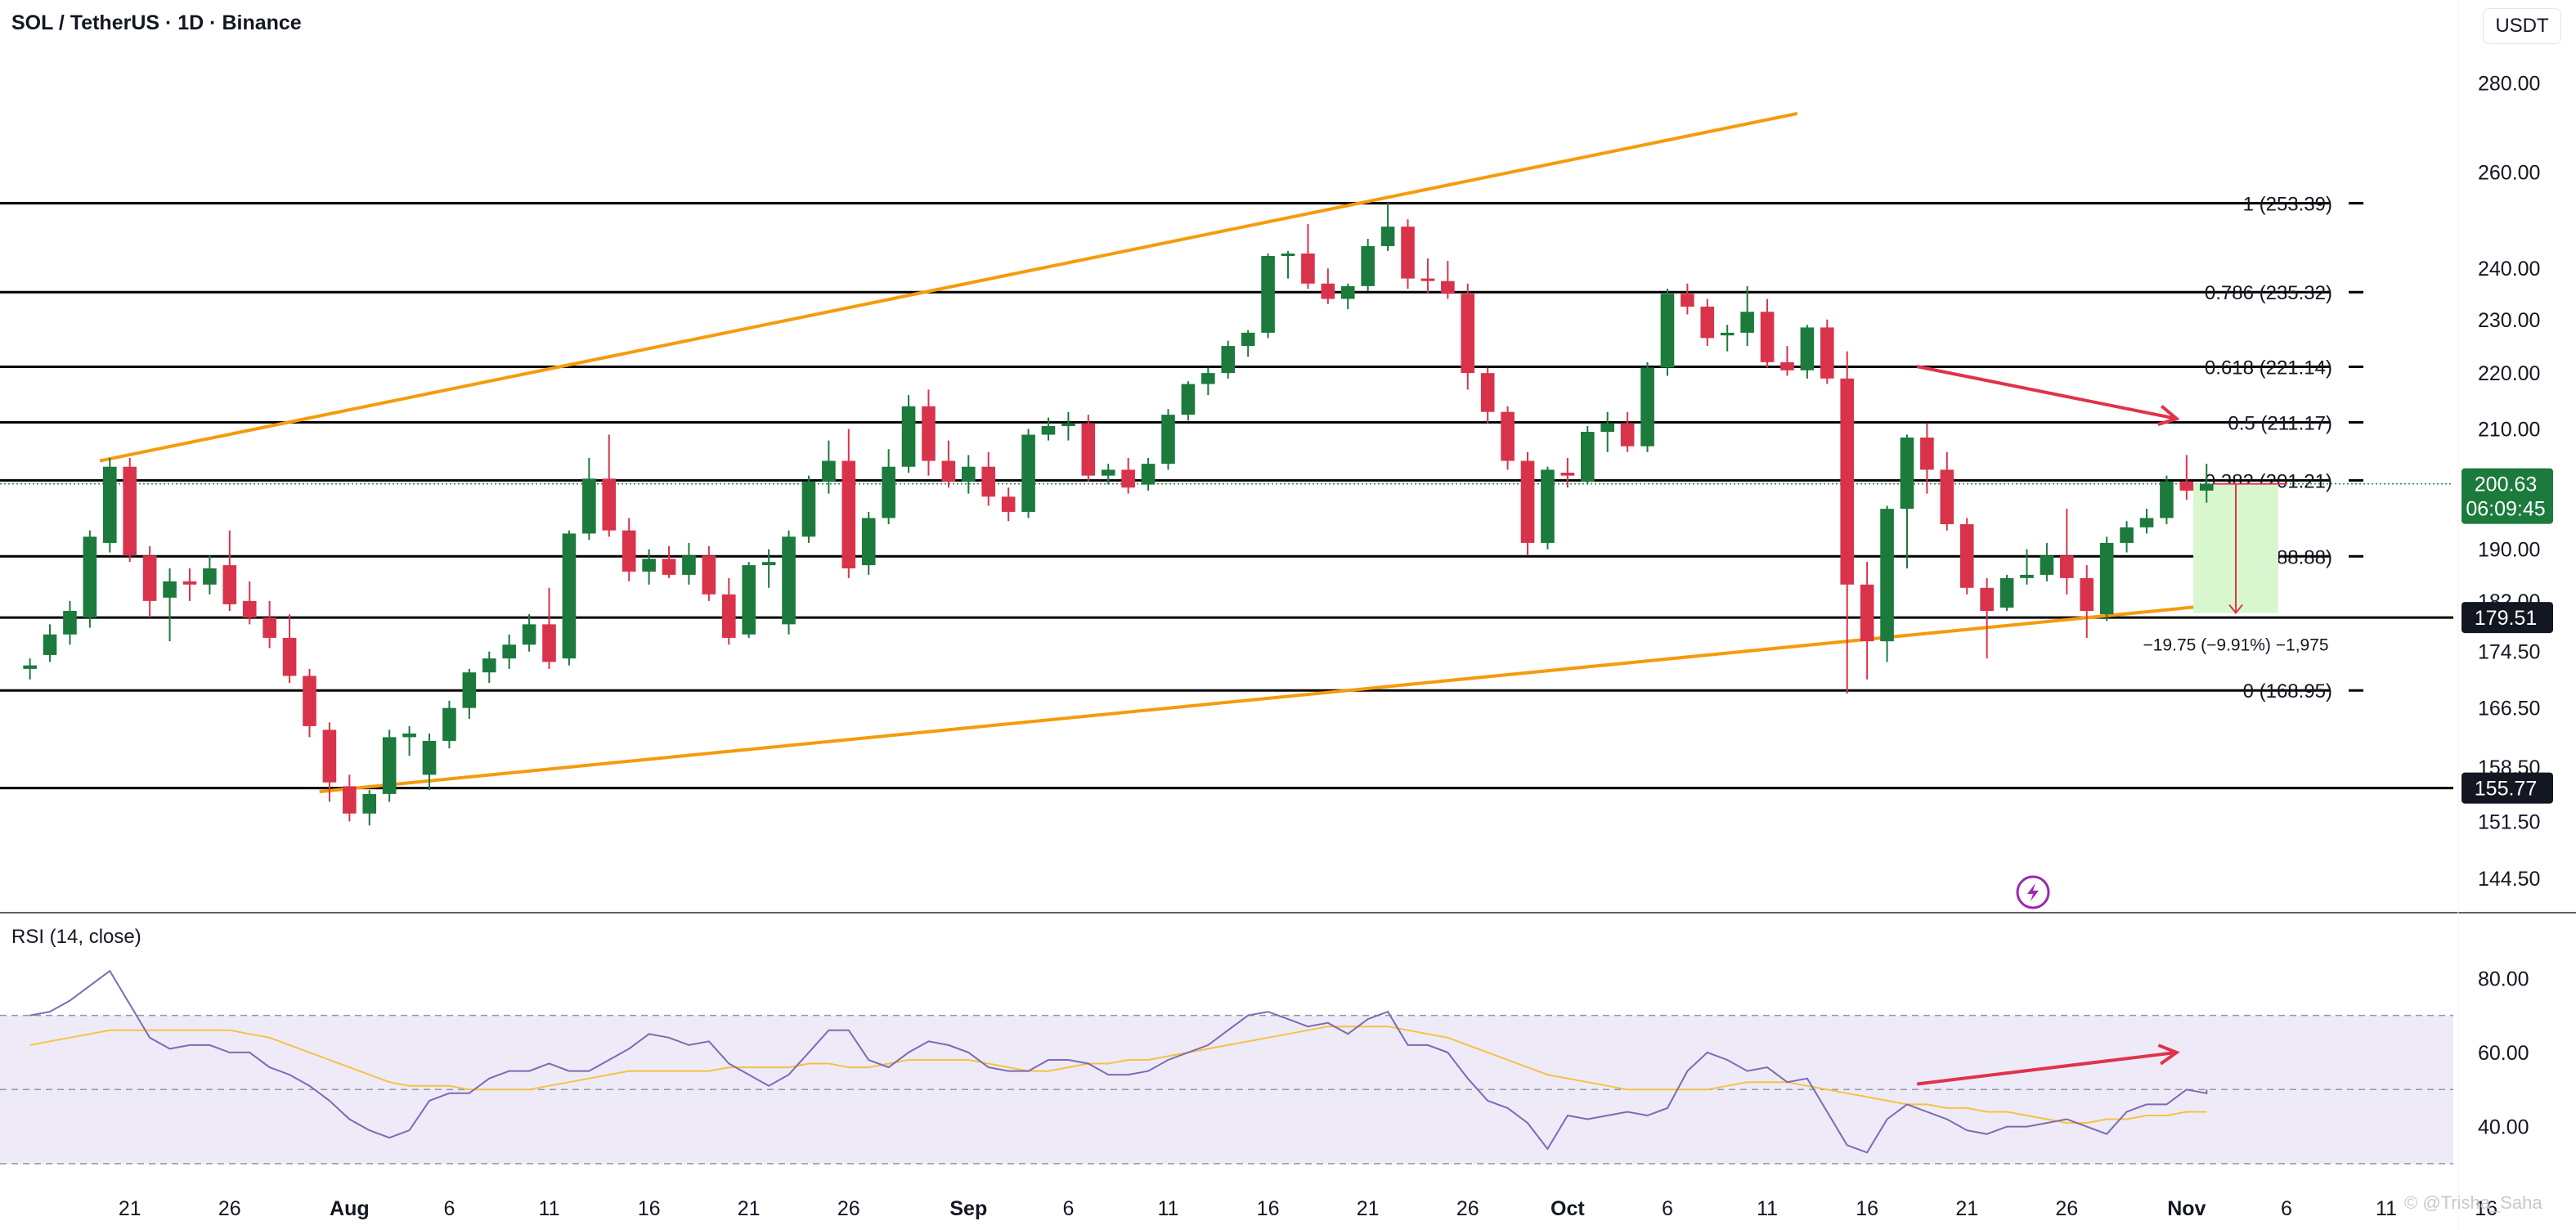 Image resolution: width=2576 pixels, height=1230 pixels. Describe the element at coordinates (2168, 1055) in the screenshot. I see `rsi-divergence-arrow-head` at that location.